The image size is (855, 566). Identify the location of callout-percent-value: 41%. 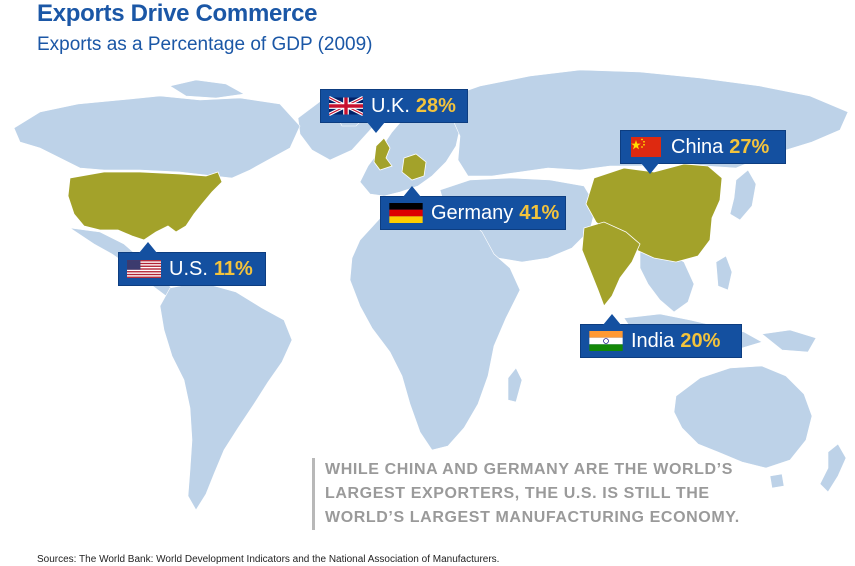
(539, 212).